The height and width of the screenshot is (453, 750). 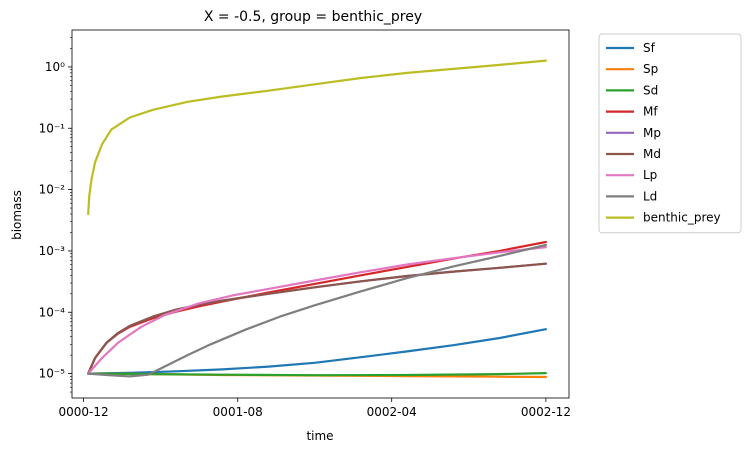 What do you see at coordinates (313, 17) in the screenshot?
I see `chart-title: X = -0.5, group = benthic_prey` at bounding box center [313, 17].